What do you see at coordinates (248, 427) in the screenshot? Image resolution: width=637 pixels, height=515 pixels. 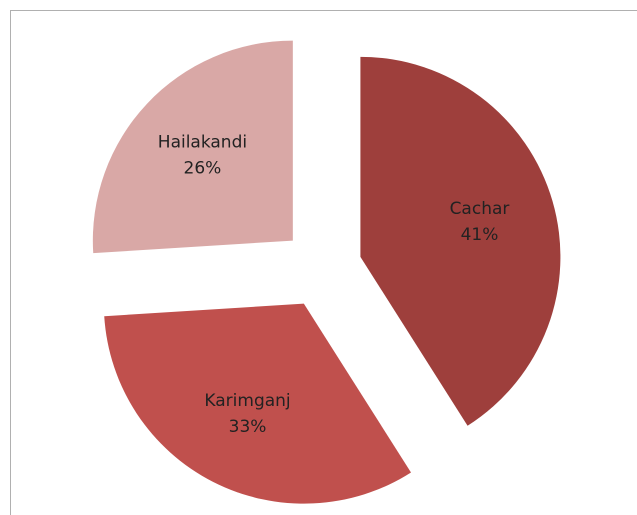 I see `slice-value-label: 33%` at bounding box center [248, 427].